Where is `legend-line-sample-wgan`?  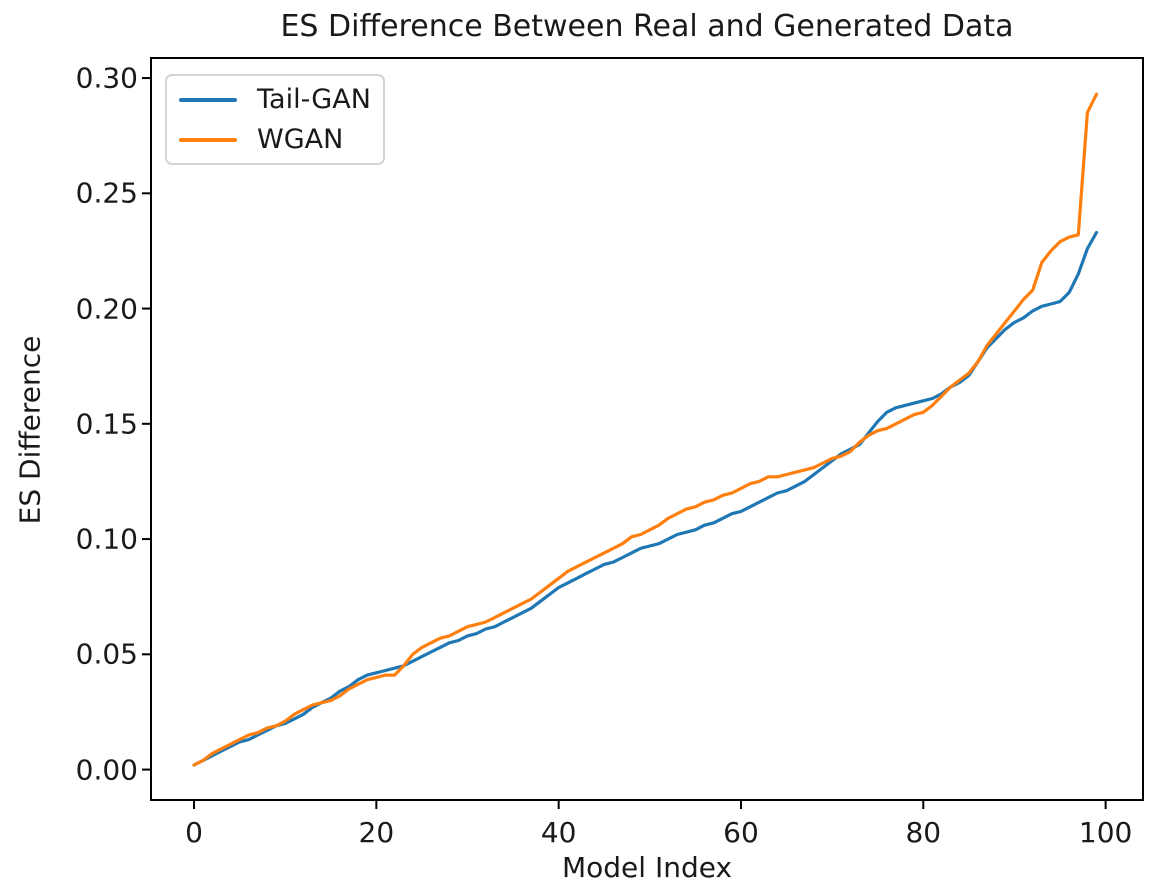
legend-line-sample-wgan is located at coordinates (208, 139).